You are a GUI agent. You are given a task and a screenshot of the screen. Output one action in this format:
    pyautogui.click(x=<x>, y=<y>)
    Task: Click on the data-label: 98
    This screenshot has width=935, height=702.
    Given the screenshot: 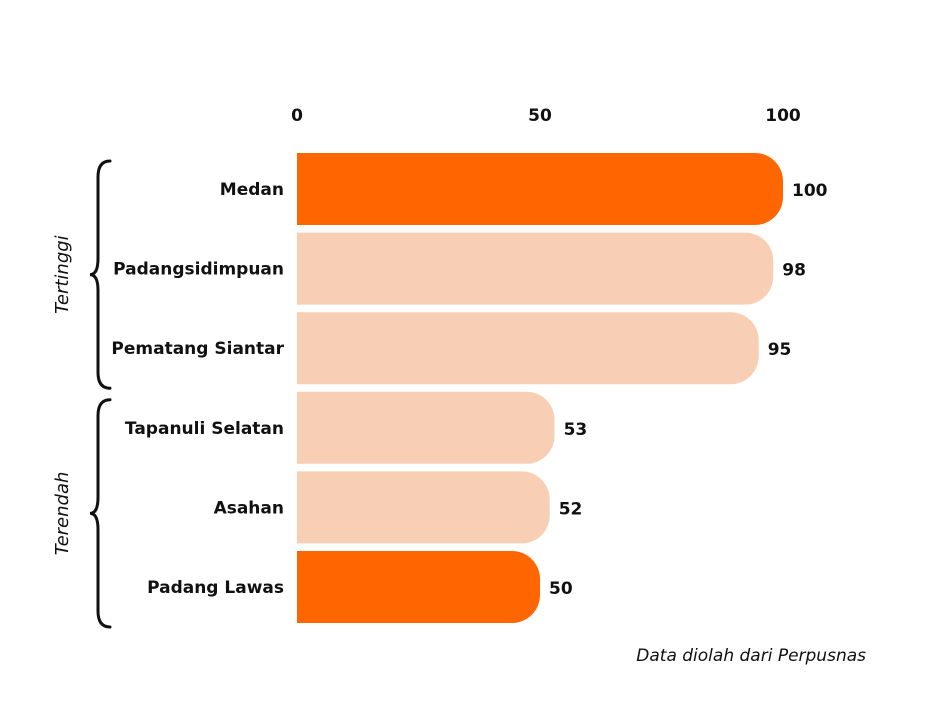 What is the action you would take?
    pyautogui.click(x=794, y=271)
    